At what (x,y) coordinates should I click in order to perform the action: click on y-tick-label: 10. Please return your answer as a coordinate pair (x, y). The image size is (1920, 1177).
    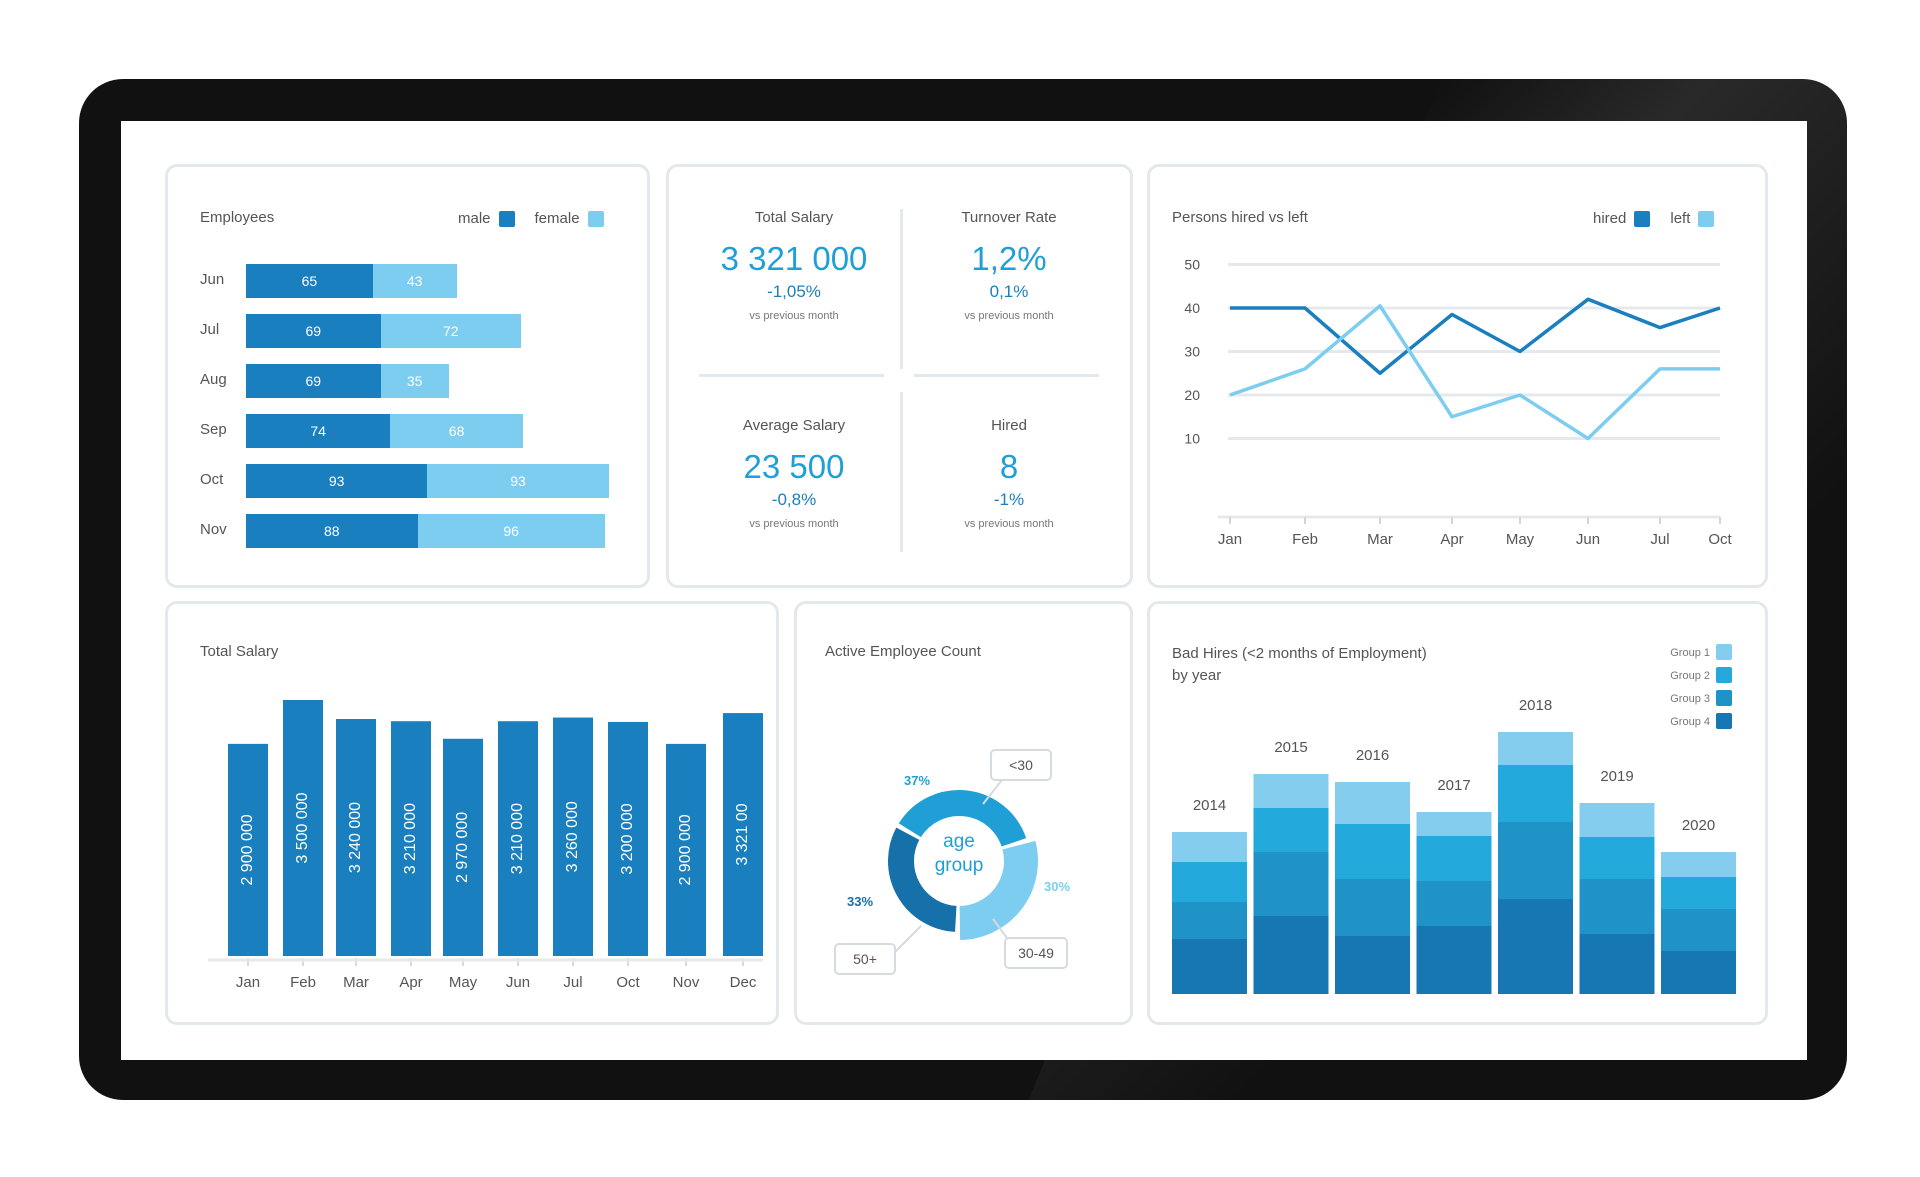
    Looking at the image, I should click on (1192, 439).